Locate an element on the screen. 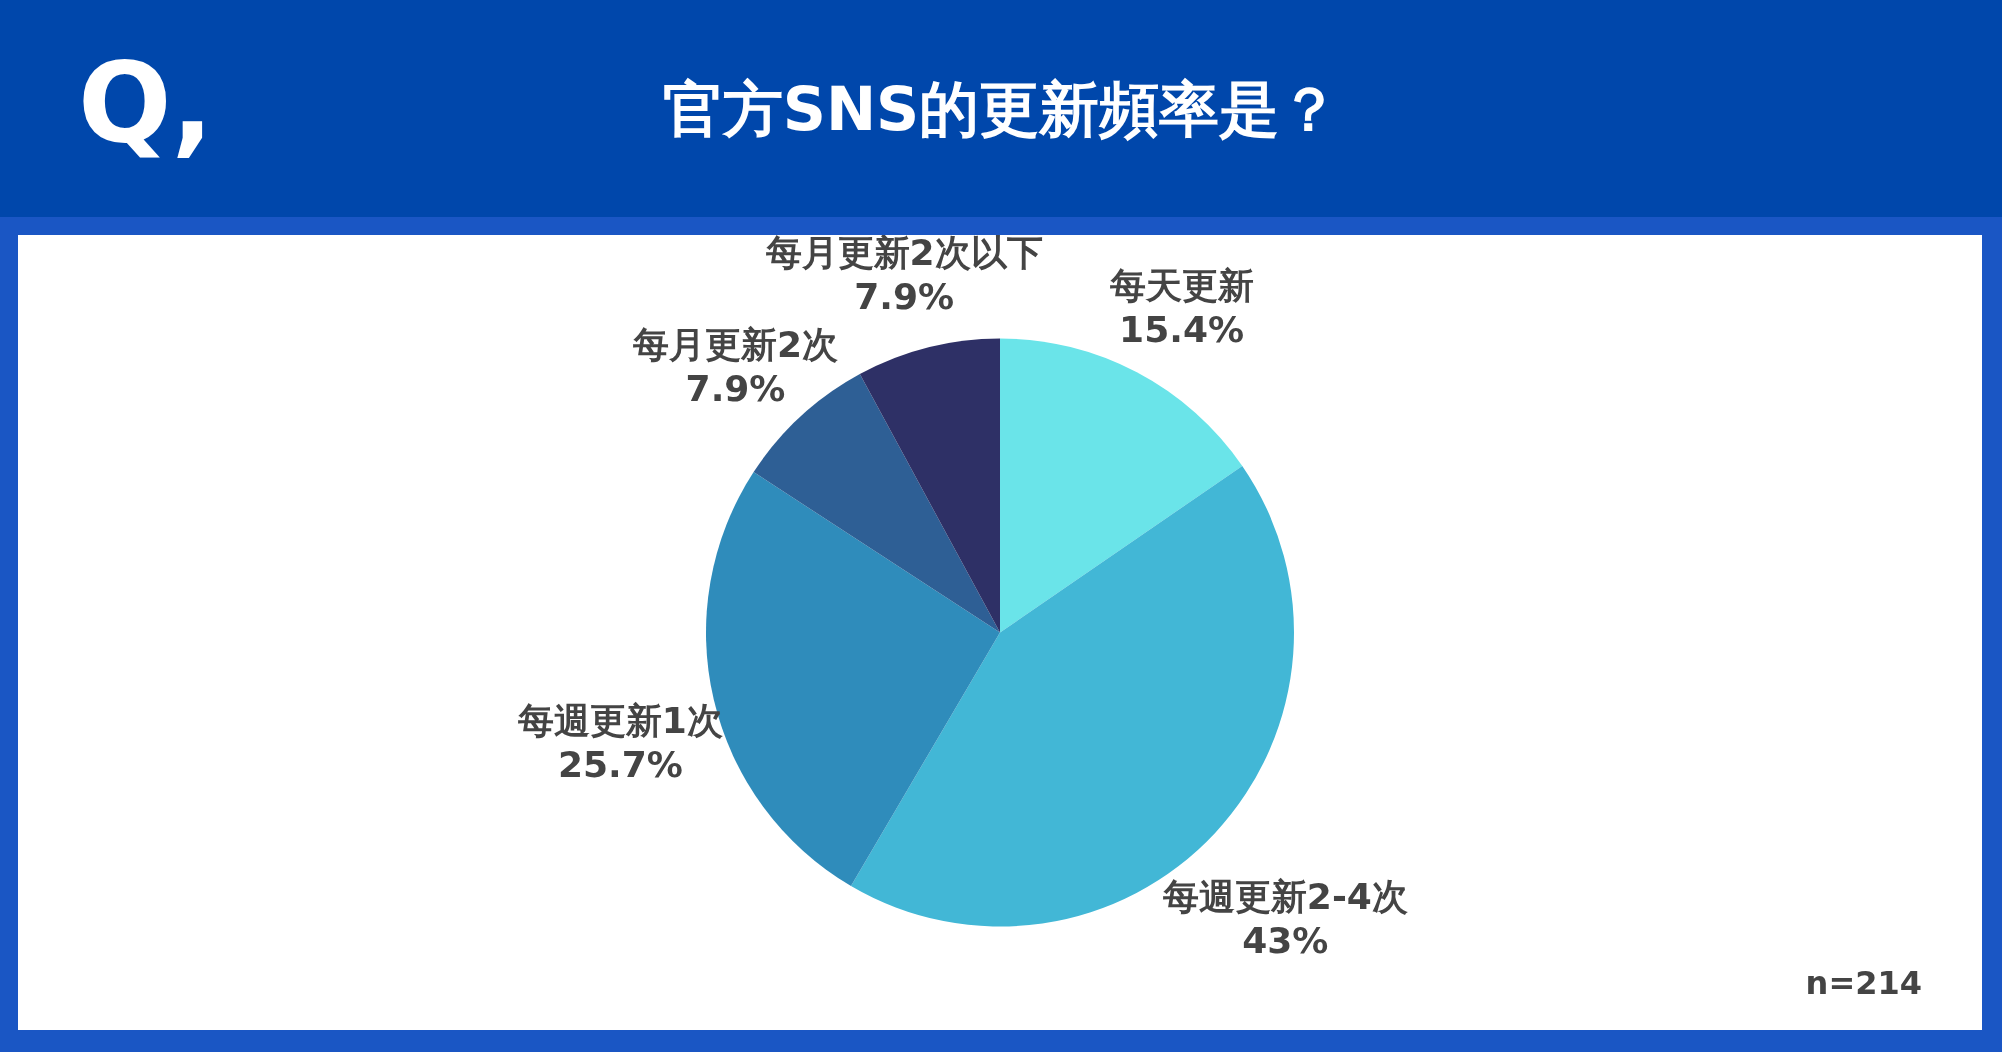 The height and width of the screenshot is (1052, 2002). data-label: 43% is located at coordinates (1285, 941).